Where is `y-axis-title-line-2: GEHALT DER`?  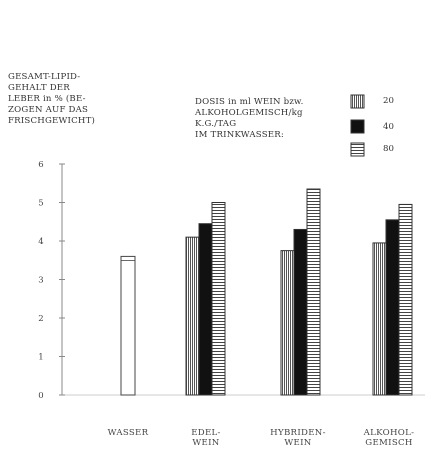 y-axis-title-line-2: GEHALT DER is located at coordinates (39, 88).